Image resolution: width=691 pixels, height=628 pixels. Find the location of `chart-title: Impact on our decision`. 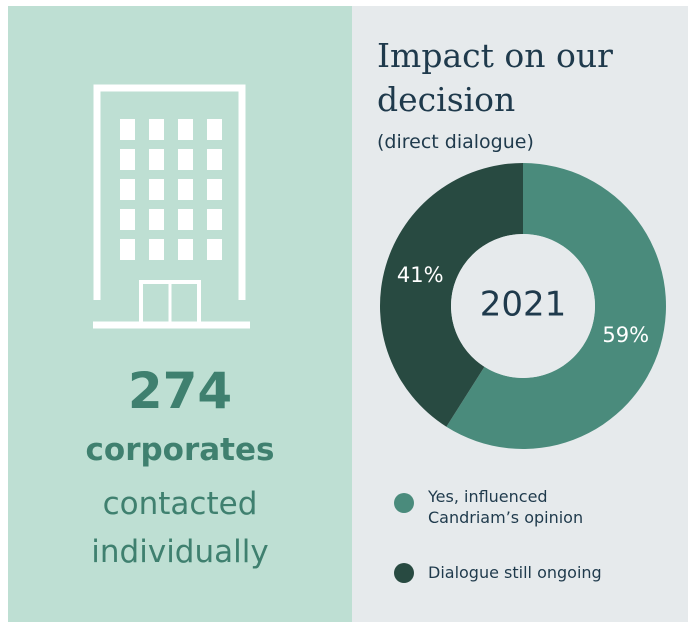

chart-title: Impact on our decision is located at coordinates (495, 77).